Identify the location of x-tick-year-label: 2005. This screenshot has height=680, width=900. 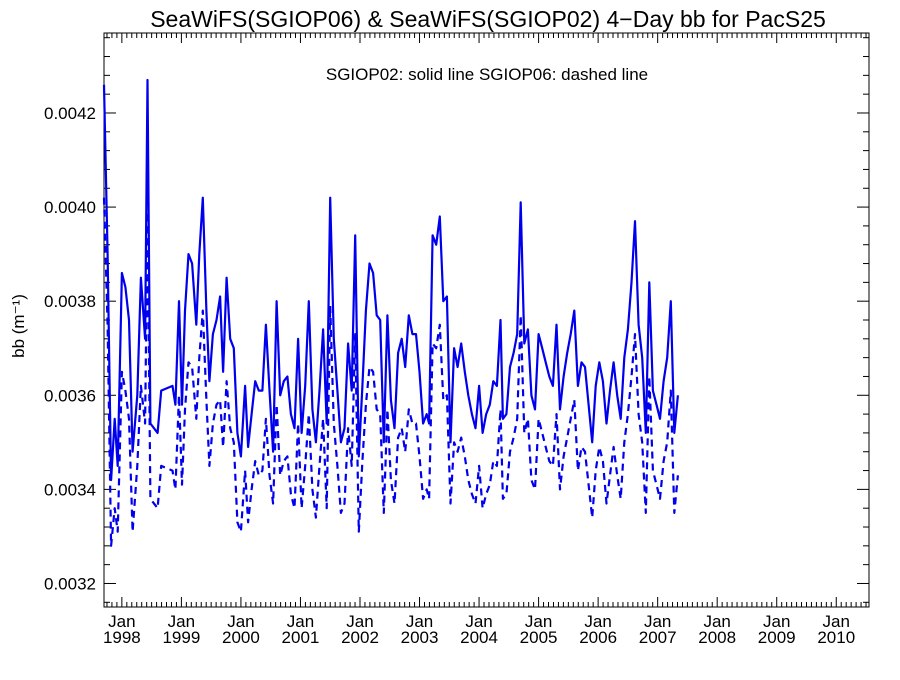
(539, 637).